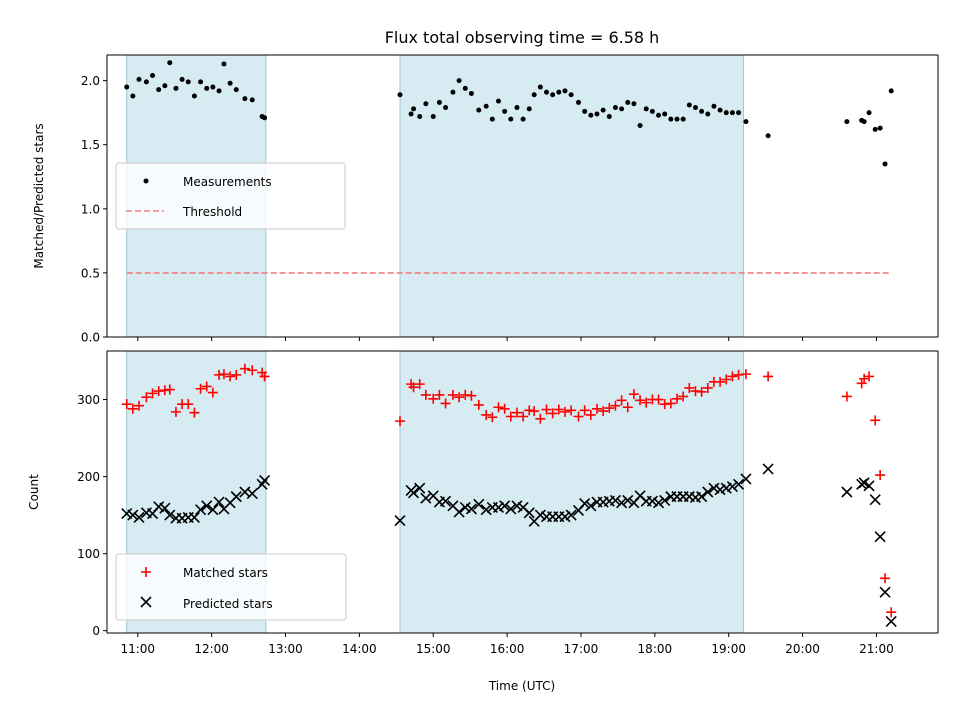 This screenshot has width=960, height=720. Describe the element at coordinates (146, 181) in the screenshot. I see `legend-marker-measurements` at that location.